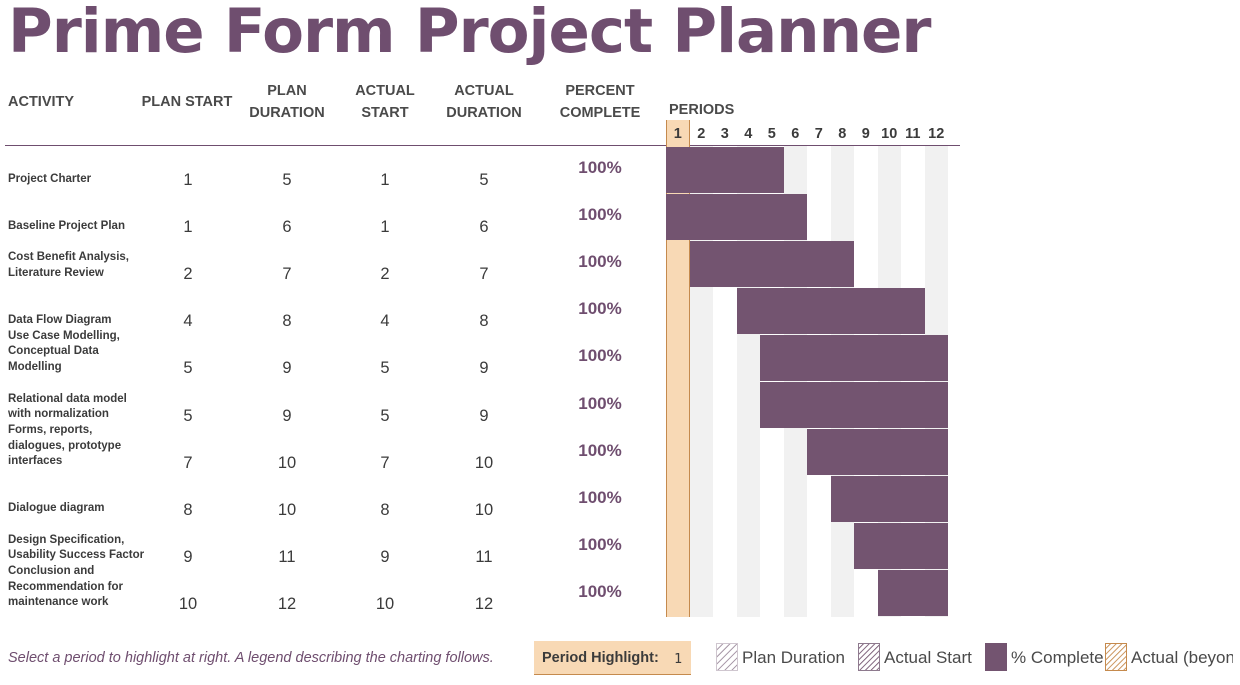 The image size is (1240, 685). Describe the element at coordinates (771, 134) in the screenshot. I see `period-number: 5` at that location.